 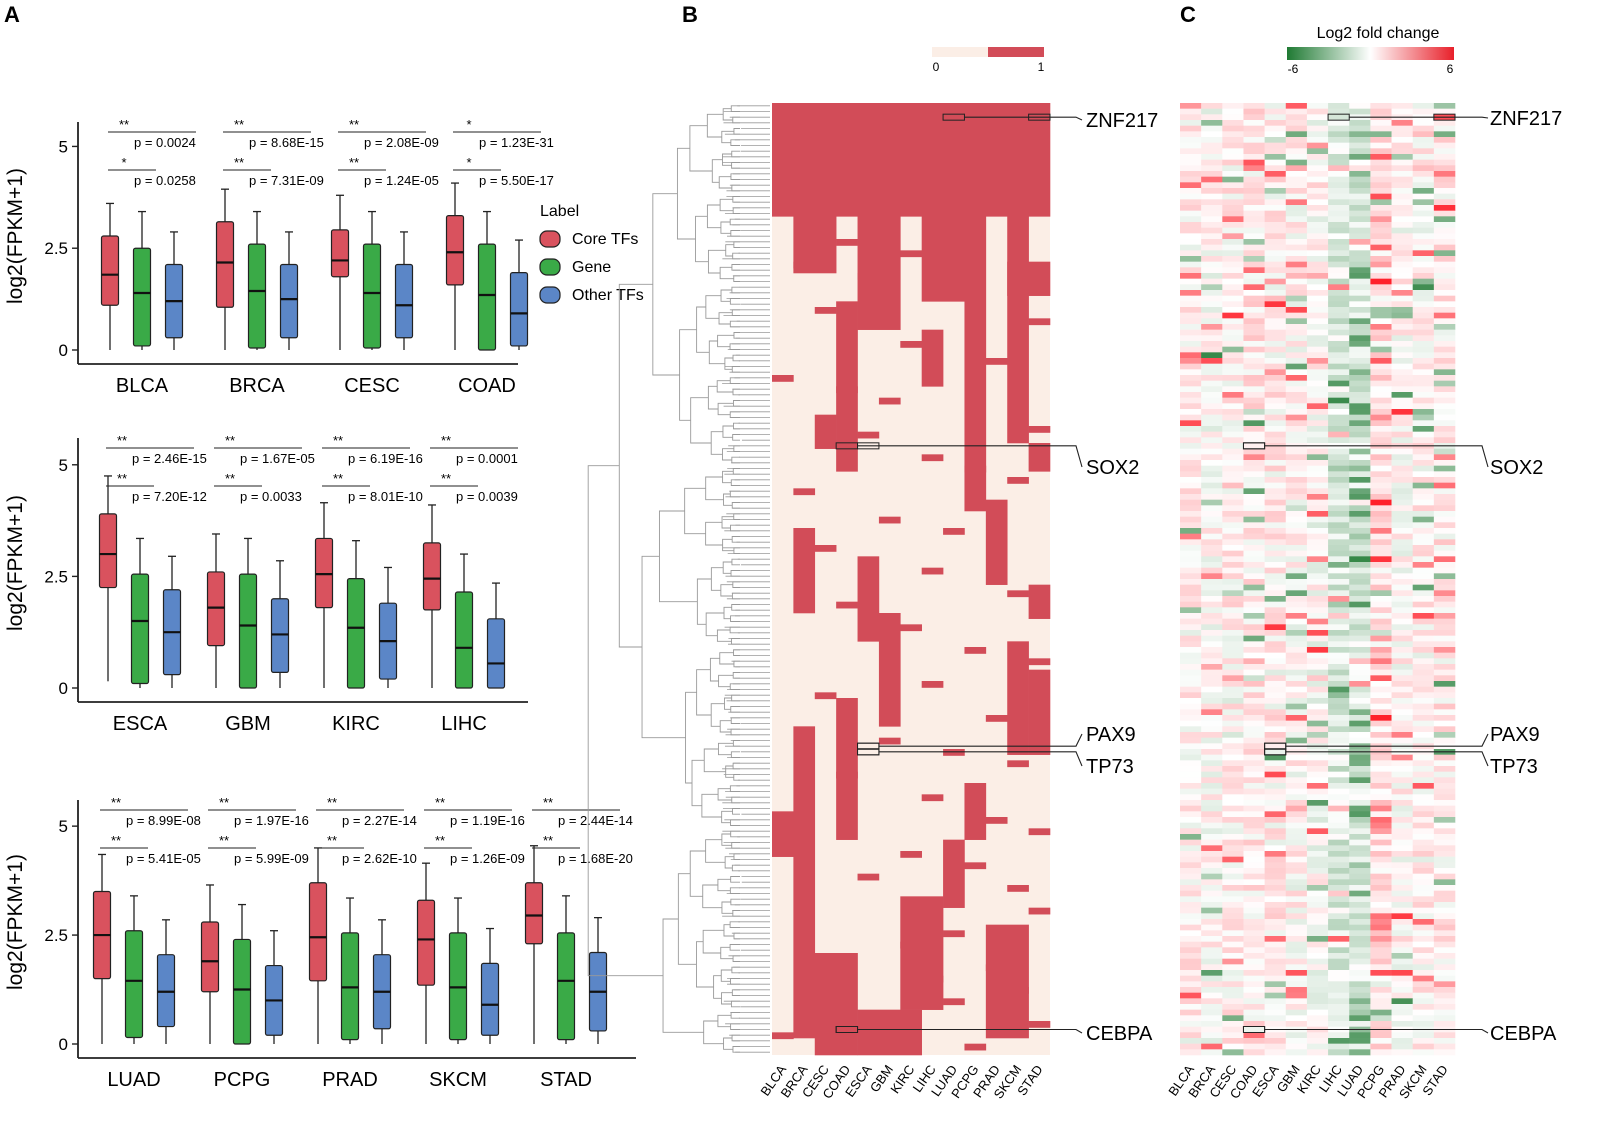 I want to click on callout-line, so click(x=1387, y=740).